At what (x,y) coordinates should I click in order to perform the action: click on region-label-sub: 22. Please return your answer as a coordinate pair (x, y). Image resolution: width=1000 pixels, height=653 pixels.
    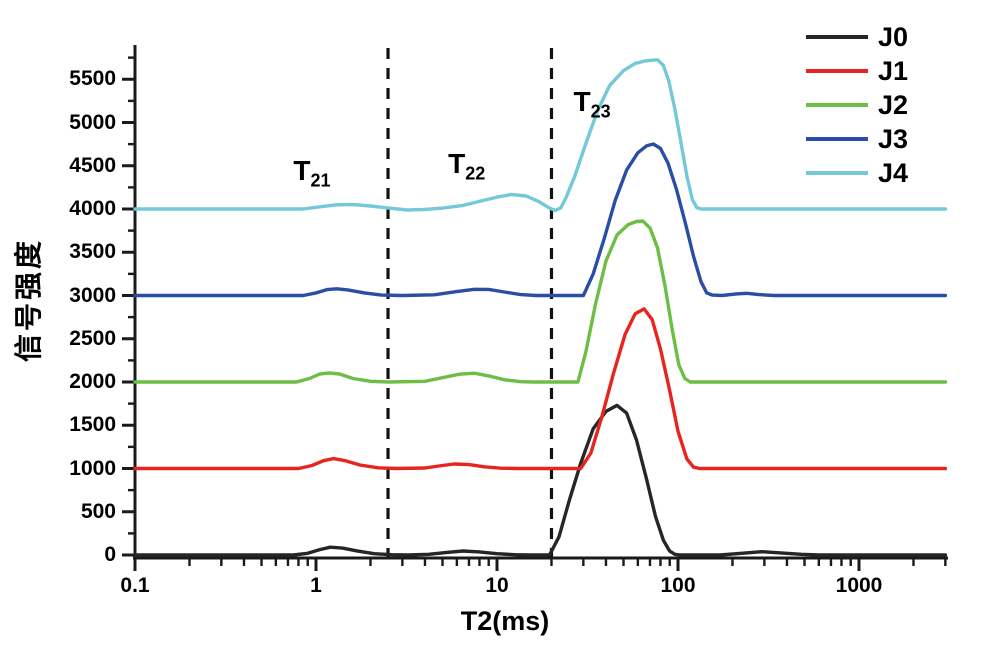
    Looking at the image, I should click on (475, 173).